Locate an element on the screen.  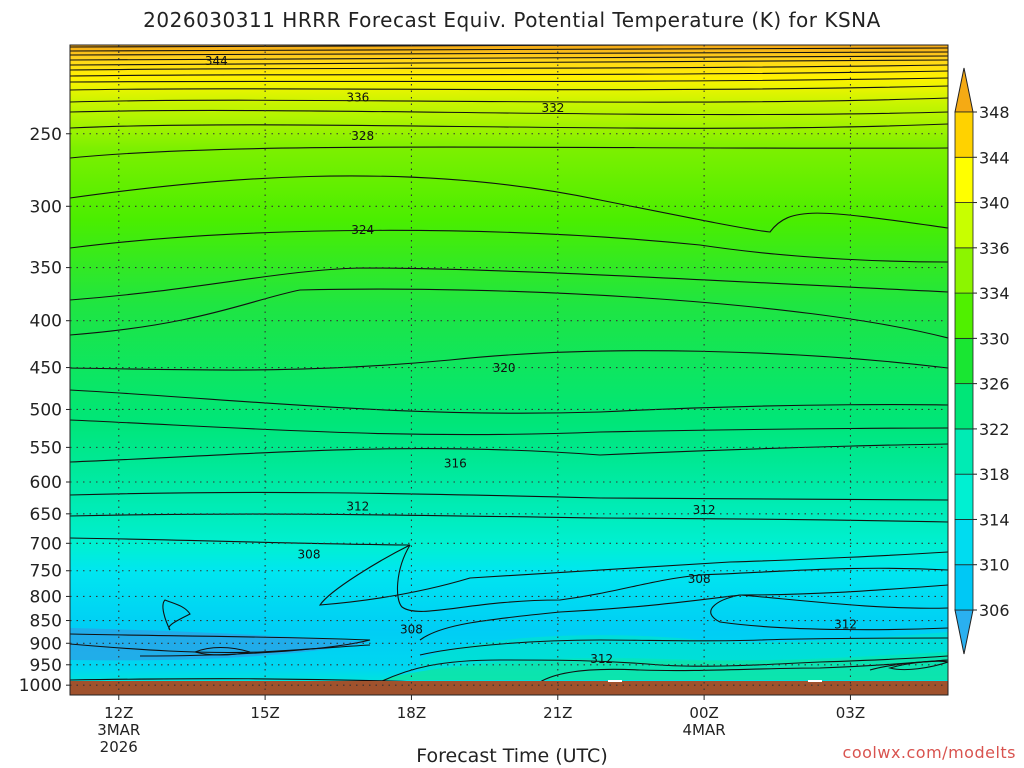
colorbar-label: 322 is located at coordinates (994, 429).